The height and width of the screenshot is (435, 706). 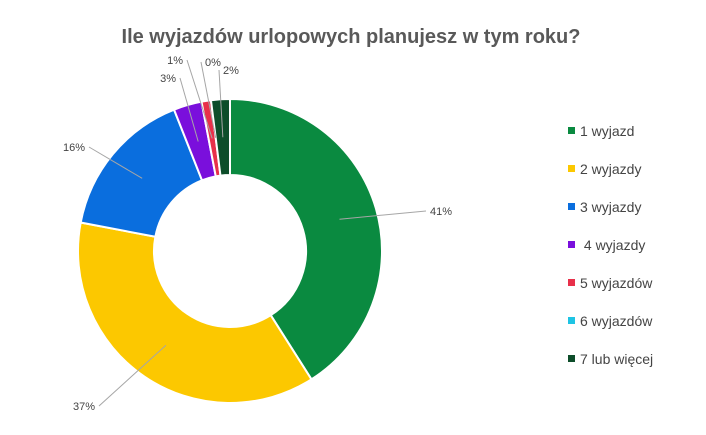 I want to click on data-label-5-wyjazdow: 1%, so click(x=175, y=61).